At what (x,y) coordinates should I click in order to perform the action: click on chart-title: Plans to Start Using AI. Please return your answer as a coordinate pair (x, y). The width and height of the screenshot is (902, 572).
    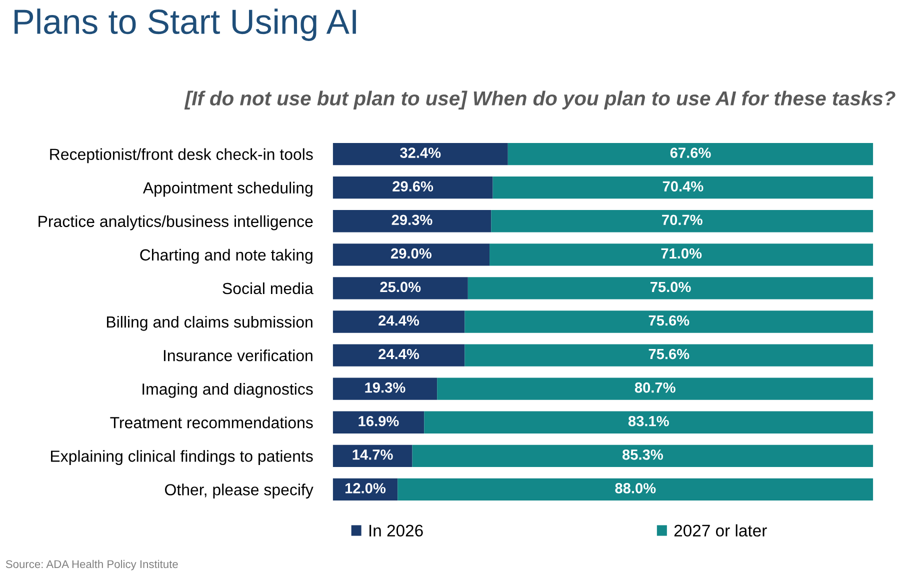
    Looking at the image, I should click on (185, 24).